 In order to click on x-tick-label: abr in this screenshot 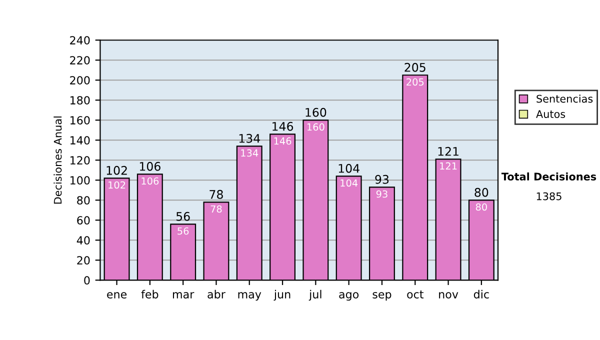, I will do `click(217, 294)`.